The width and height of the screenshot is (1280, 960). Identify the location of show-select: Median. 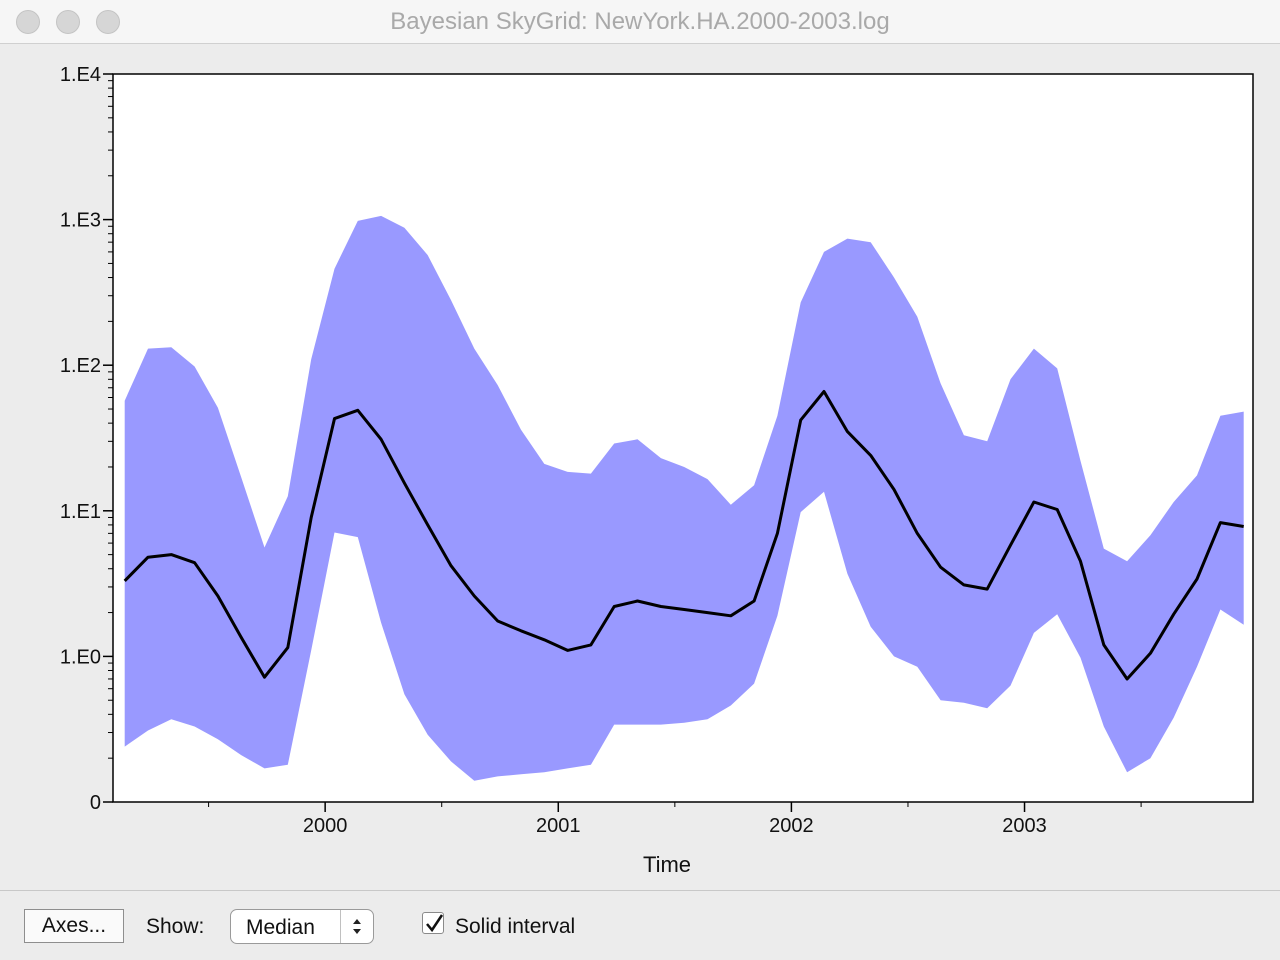
(302, 926).